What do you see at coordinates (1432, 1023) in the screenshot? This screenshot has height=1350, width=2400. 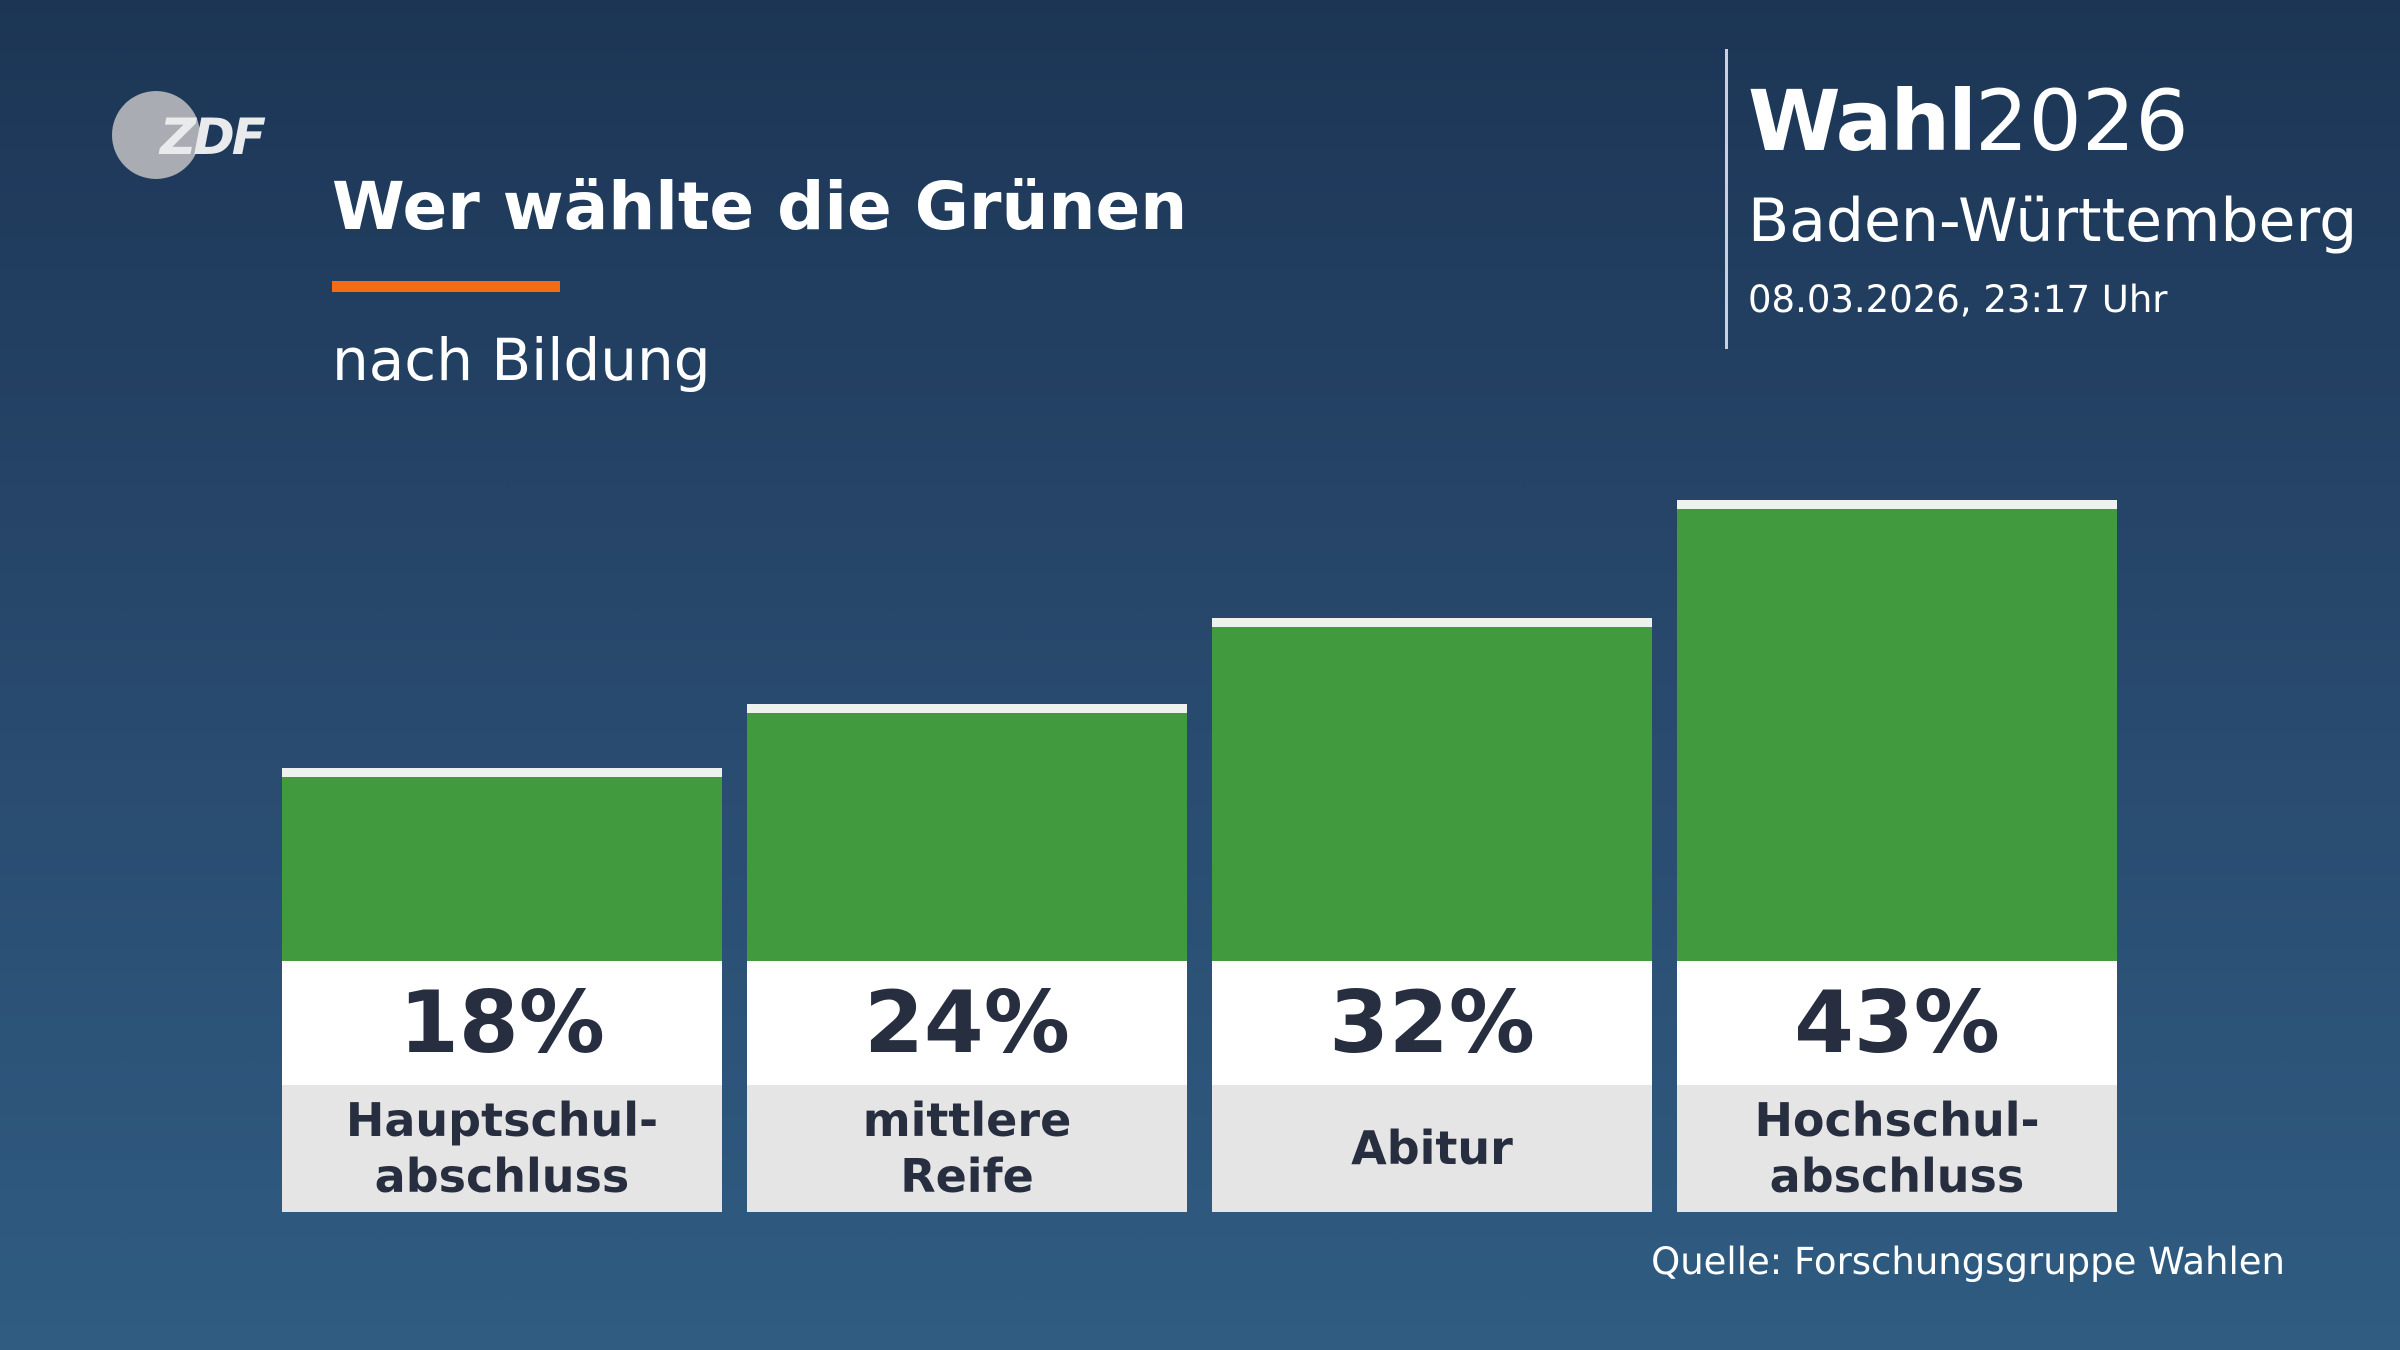 I see `value-label: 32%` at bounding box center [1432, 1023].